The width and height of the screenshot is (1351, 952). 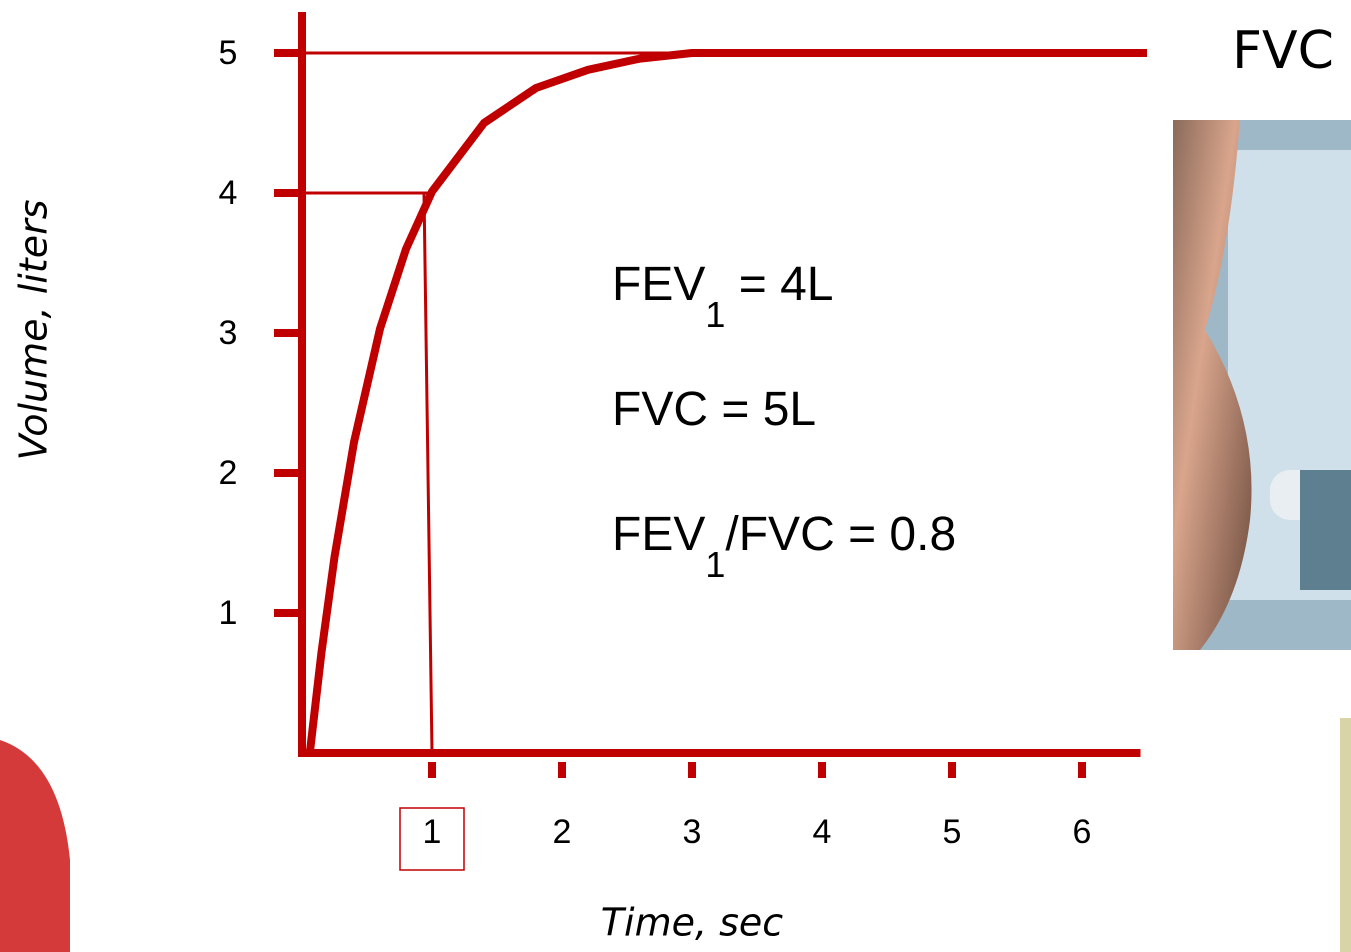 I want to click on annotation-text: = 4L, so click(x=779, y=284).